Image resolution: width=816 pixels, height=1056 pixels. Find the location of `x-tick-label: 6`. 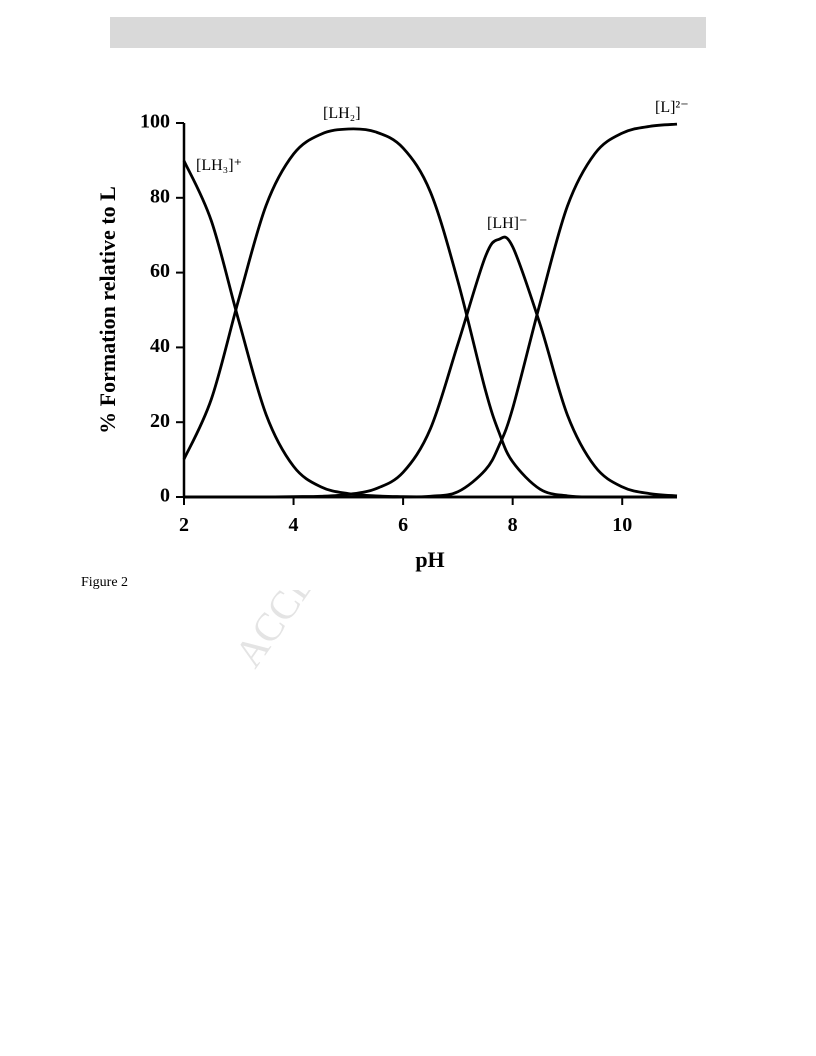

x-tick-label: 6 is located at coordinates (403, 525).